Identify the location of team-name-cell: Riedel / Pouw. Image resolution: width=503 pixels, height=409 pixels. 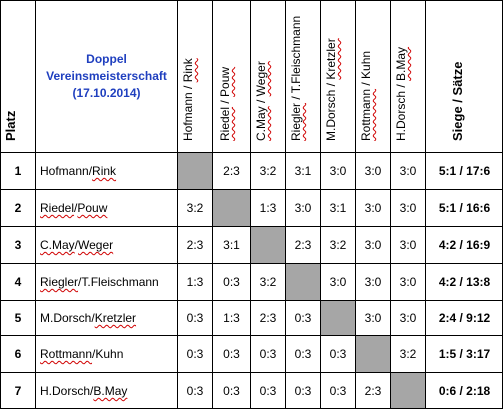
(106, 207).